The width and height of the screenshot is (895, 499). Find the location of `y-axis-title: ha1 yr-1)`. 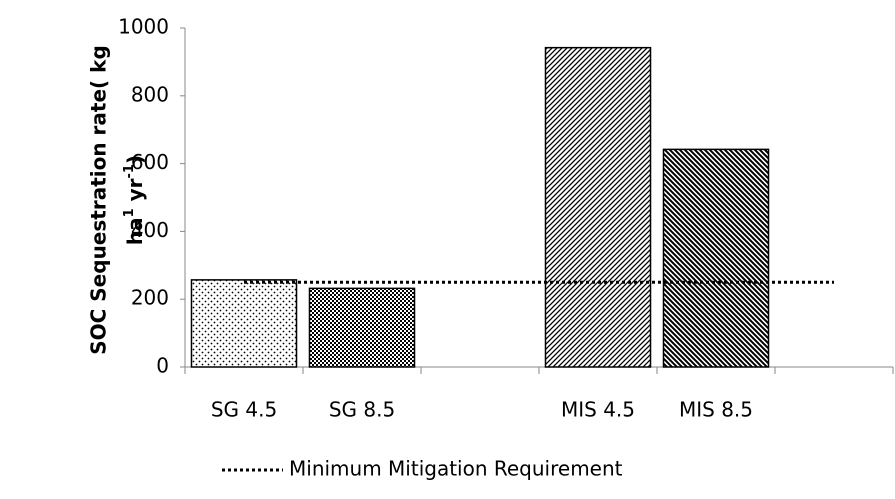

y-axis-title: ha1 yr-1) is located at coordinates (134, 200).